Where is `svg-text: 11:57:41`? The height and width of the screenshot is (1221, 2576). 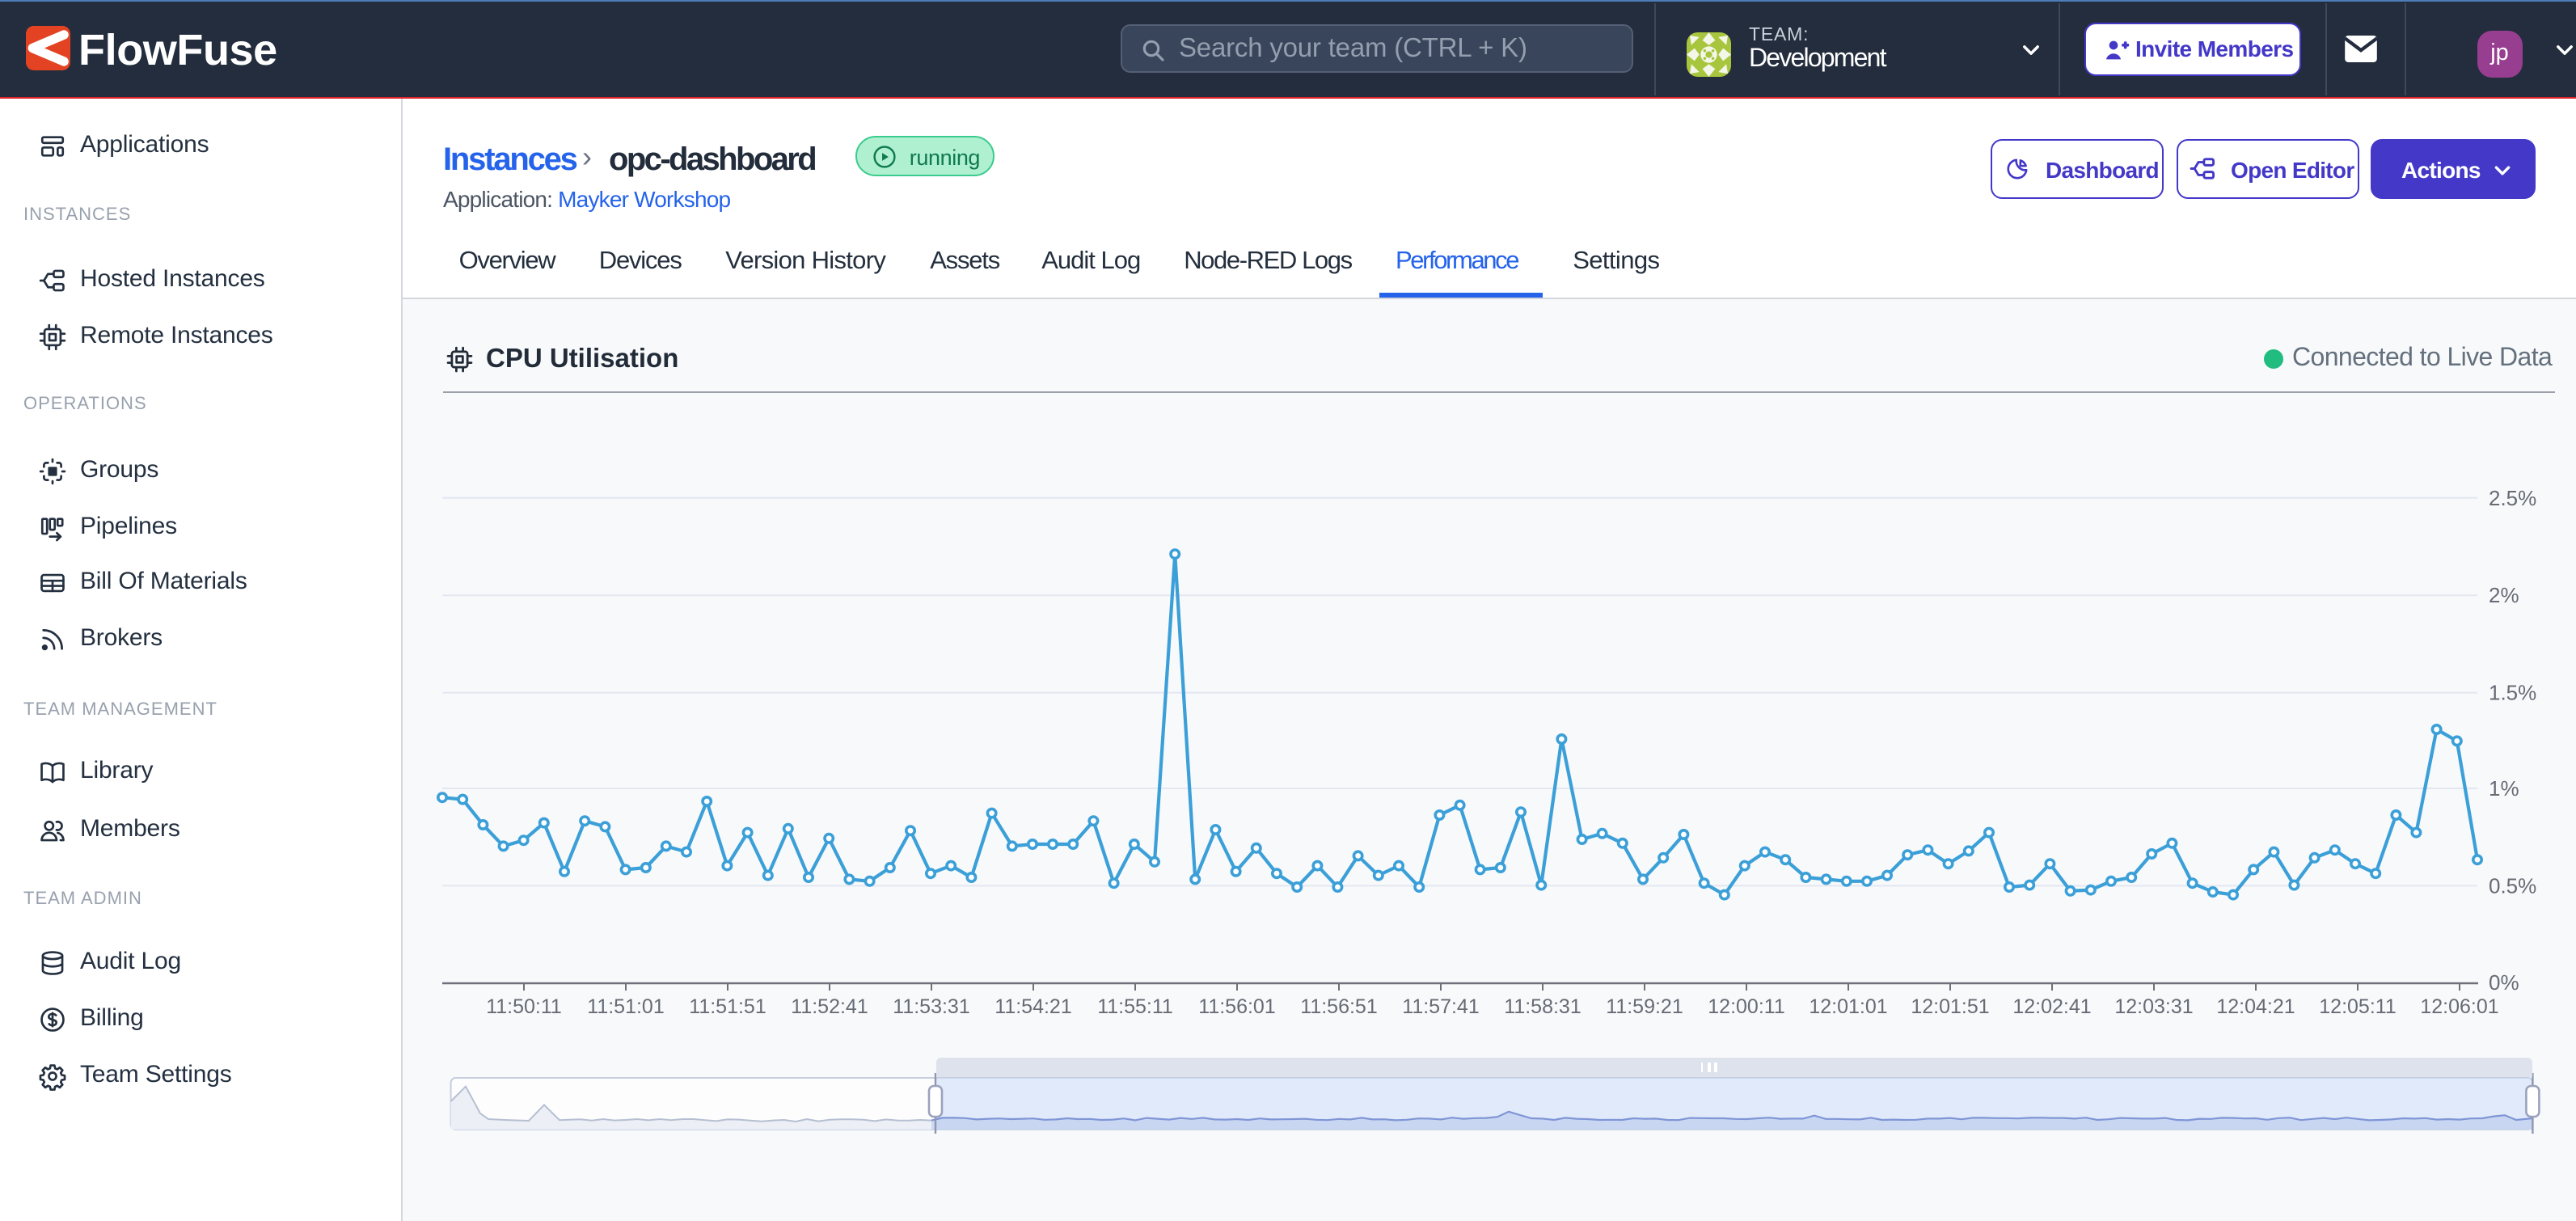 svg-text: 11:57:41 is located at coordinates (1440, 1006).